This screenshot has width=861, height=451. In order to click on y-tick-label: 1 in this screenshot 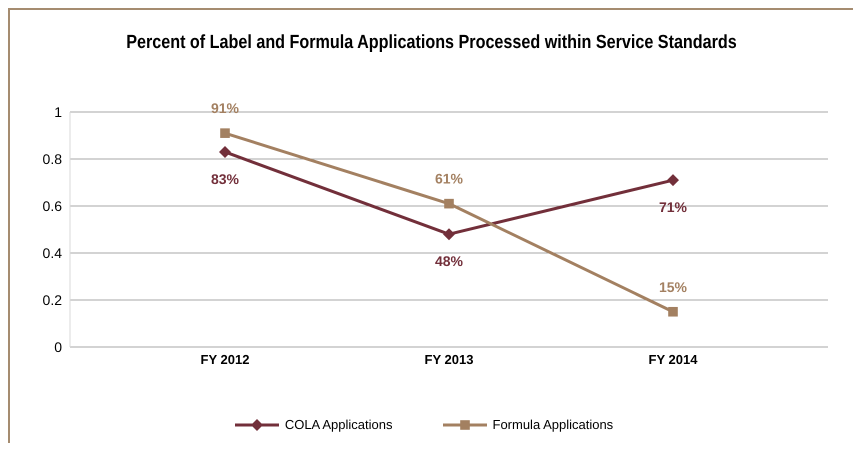, I will do `click(58, 112)`.